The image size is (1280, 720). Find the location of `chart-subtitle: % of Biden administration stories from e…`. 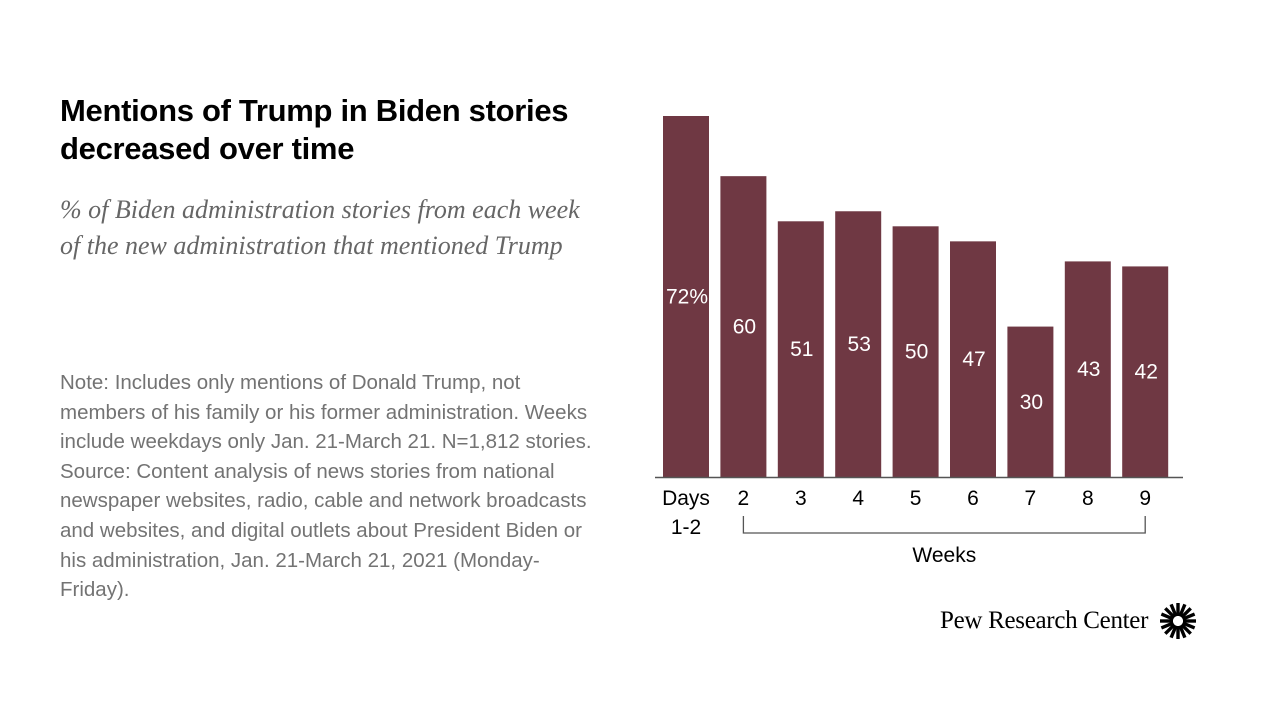

chart-subtitle: % of Biden administration stories from e… is located at coordinates (320, 227).